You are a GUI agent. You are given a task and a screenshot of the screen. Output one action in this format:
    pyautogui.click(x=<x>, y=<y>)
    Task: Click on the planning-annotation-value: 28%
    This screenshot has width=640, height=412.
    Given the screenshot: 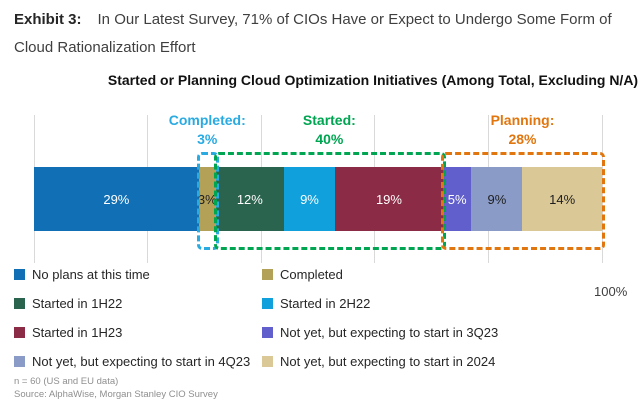 What is the action you would take?
    pyautogui.click(x=522, y=139)
    